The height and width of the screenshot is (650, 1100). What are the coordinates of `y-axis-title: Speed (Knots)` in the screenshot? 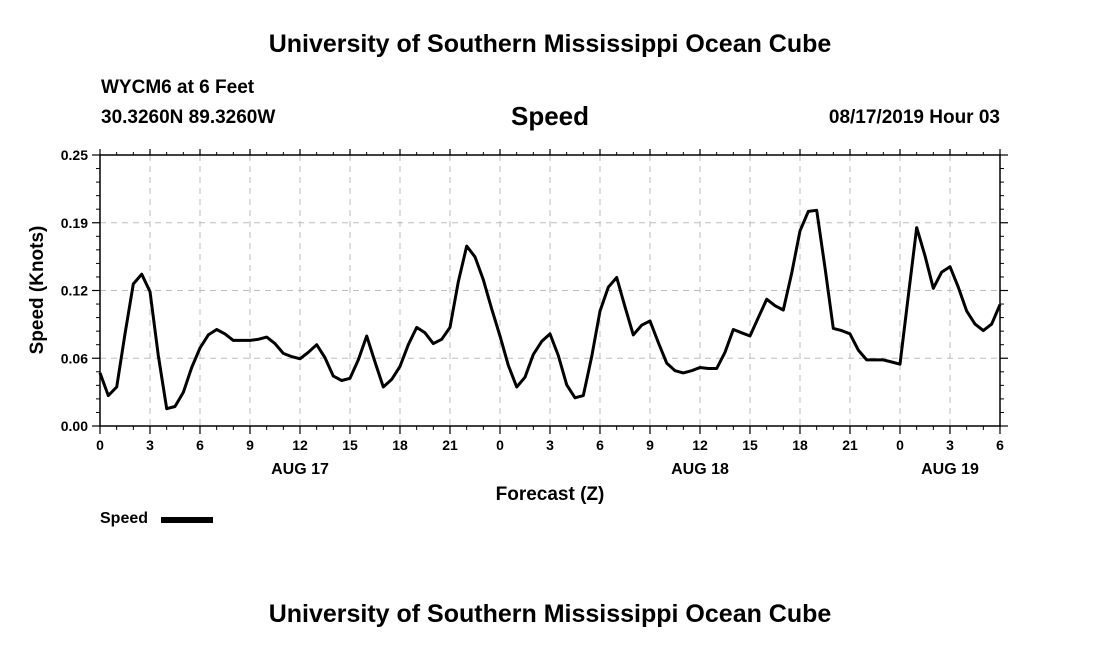 It's located at (37, 290).